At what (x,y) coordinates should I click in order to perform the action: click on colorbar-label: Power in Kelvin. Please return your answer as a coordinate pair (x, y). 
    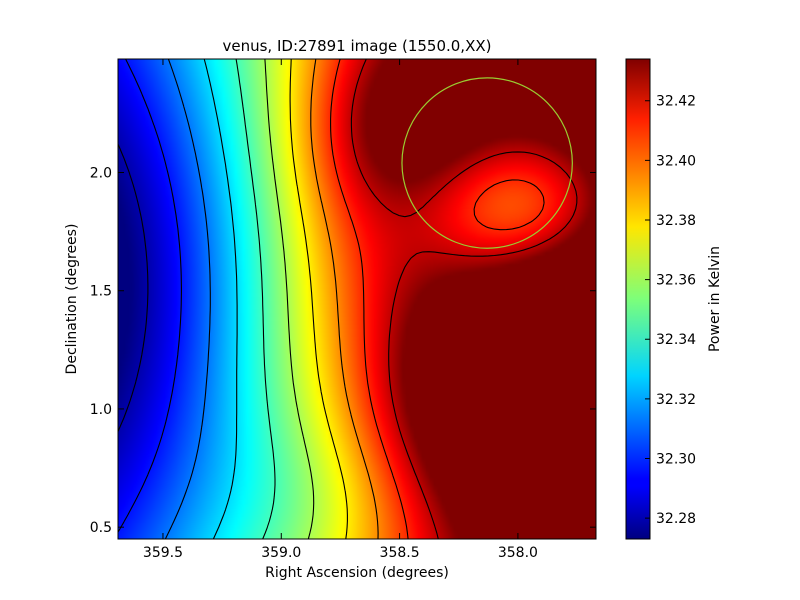
    Looking at the image, I should click on (715, 299).